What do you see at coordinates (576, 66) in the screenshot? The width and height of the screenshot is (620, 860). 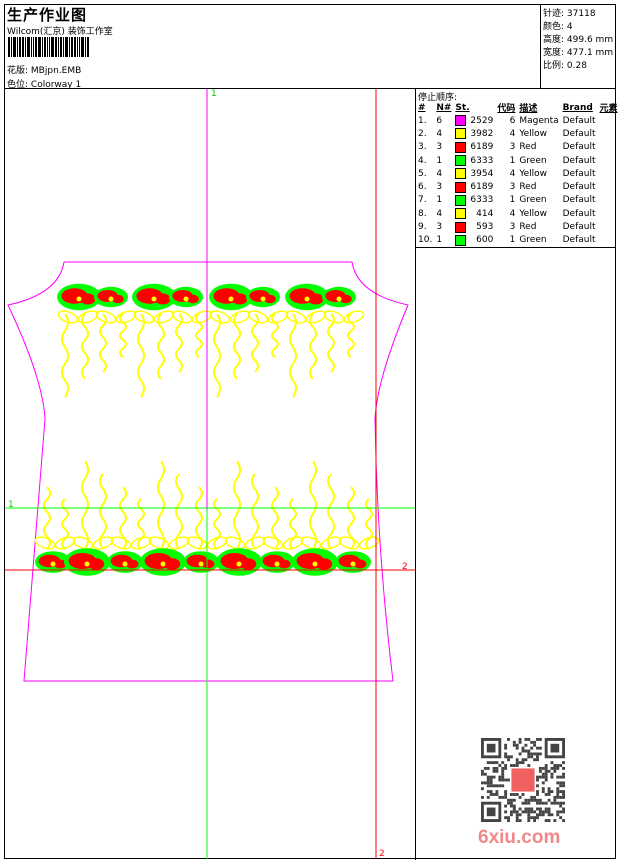 I see `scale-value: 0.28` at bounding box center [576, 66].